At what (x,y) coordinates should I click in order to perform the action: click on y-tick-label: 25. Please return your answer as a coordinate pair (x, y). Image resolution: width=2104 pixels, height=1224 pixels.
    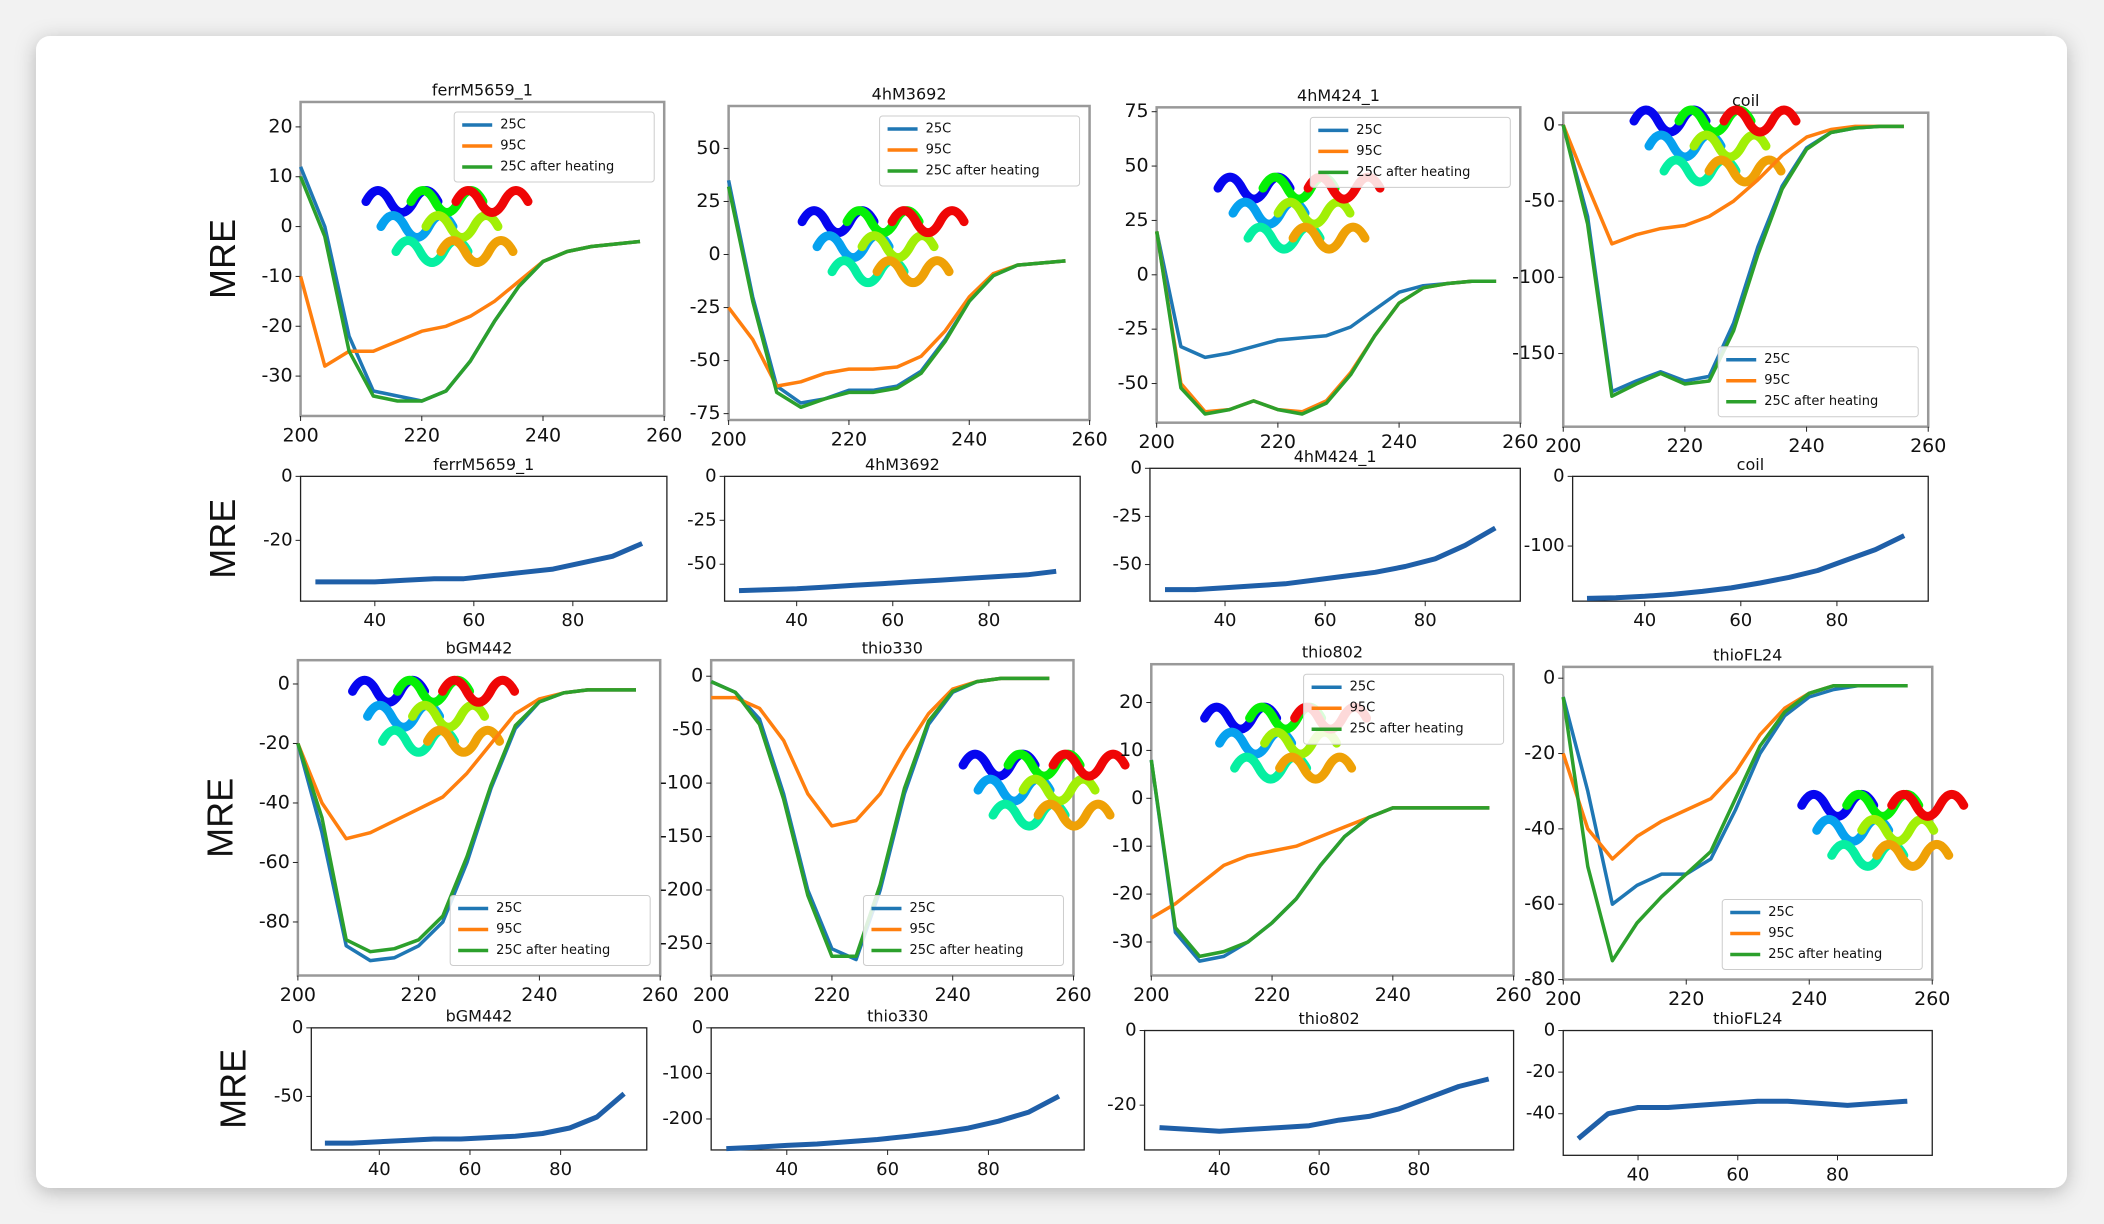
    Looking at the image, I should click on (708, 201).